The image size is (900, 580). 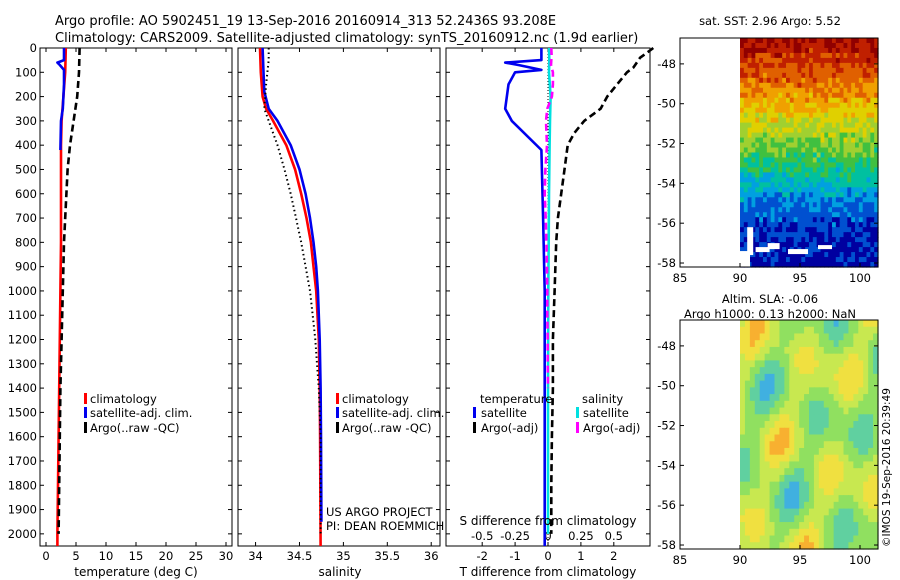 I want to click on lat-tick-label: -56, so click(x=666, y=223).